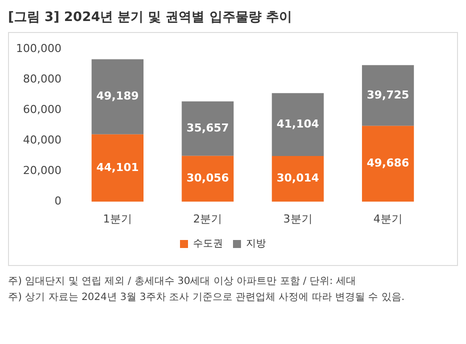  What do you see at coordinates (150, 17) in the screenshot?
I see `chart-title: [그림 3] 2024년 분기 및 권역별 입주물량 추이` at bounding box center [150, 17].